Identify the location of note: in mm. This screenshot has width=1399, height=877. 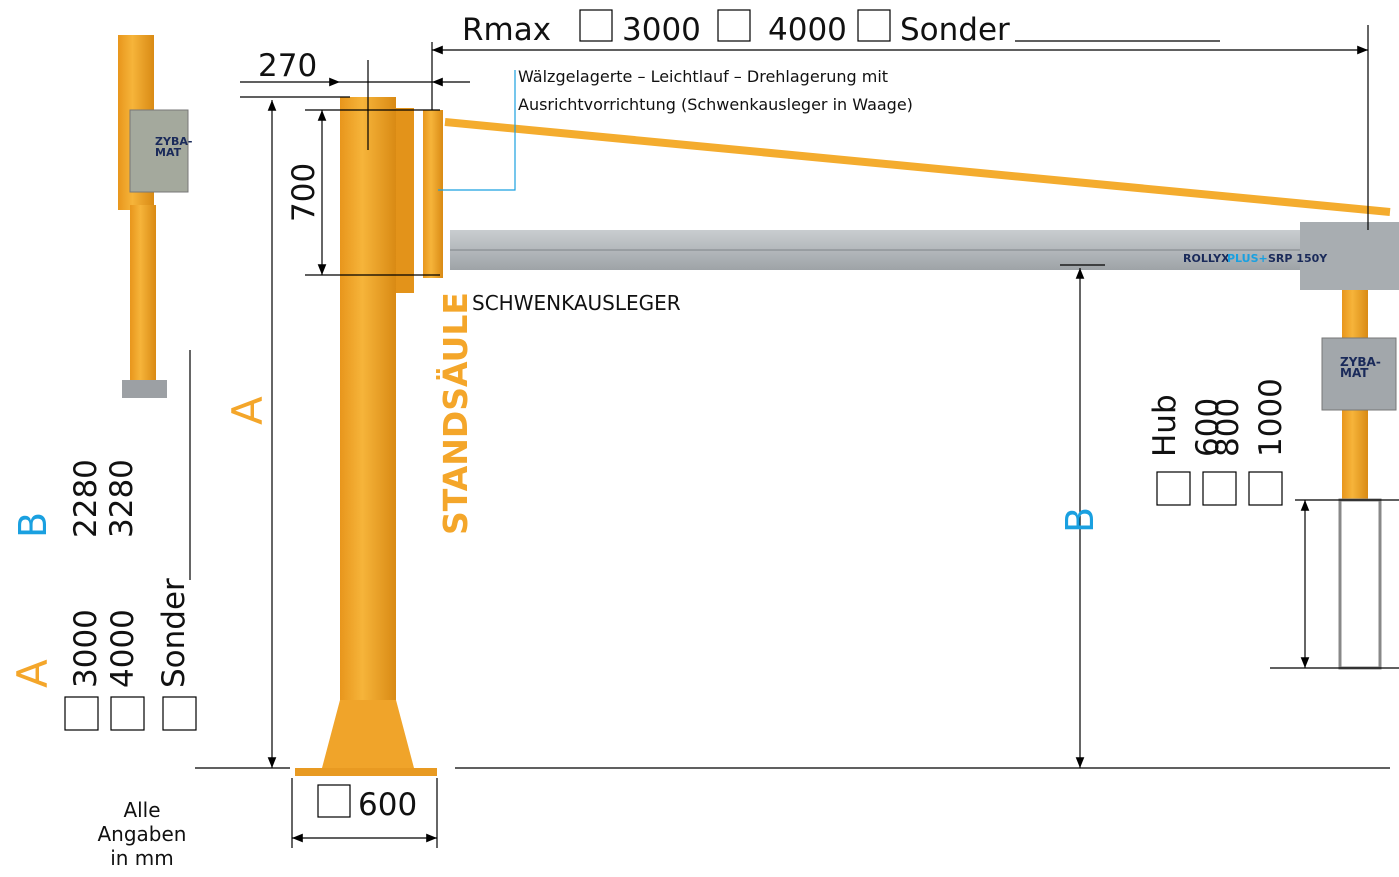
(142, 858).